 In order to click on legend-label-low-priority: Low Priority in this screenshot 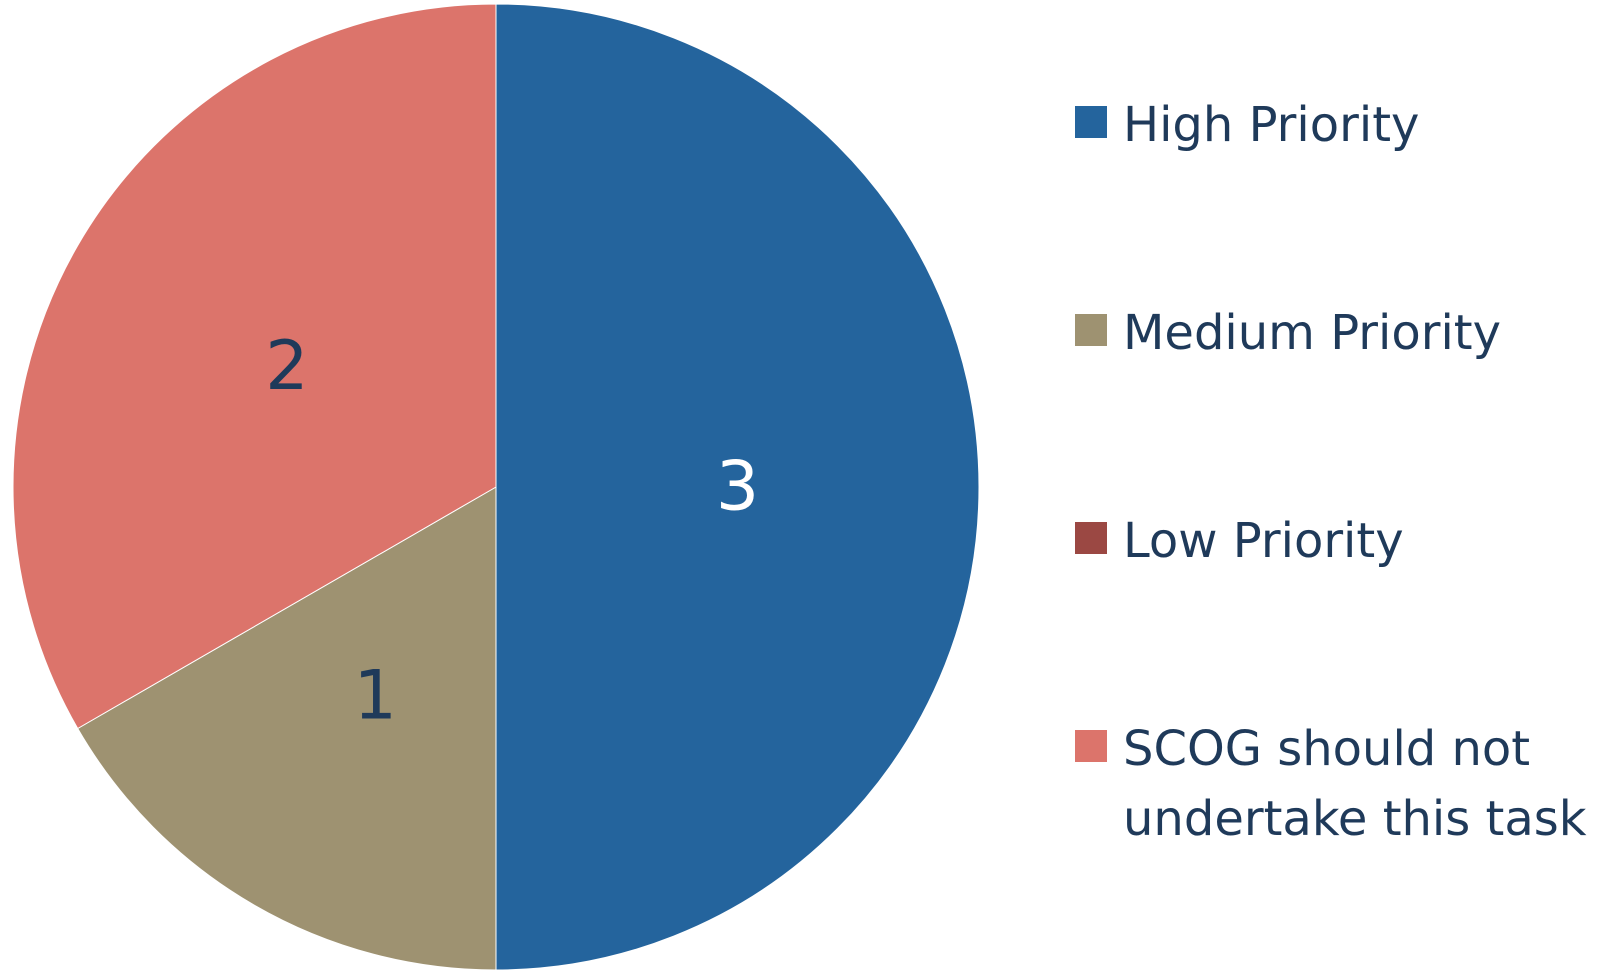, I will do `click(1263, 541)`.